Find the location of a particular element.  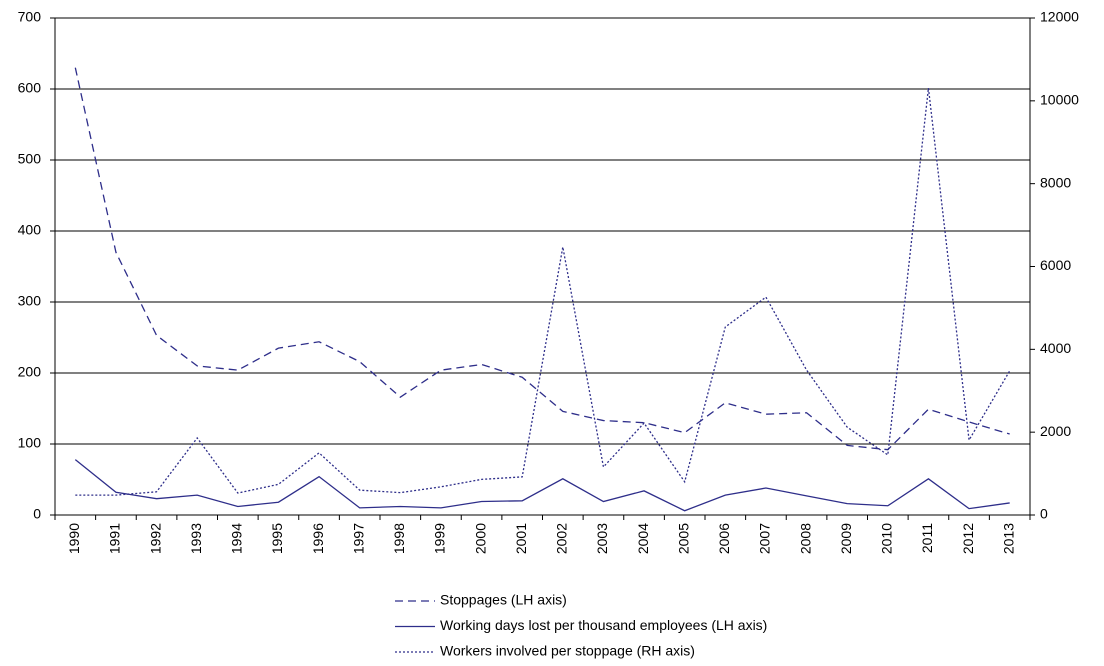

y-tick-label: 400 is located at coordinates (30, 230).